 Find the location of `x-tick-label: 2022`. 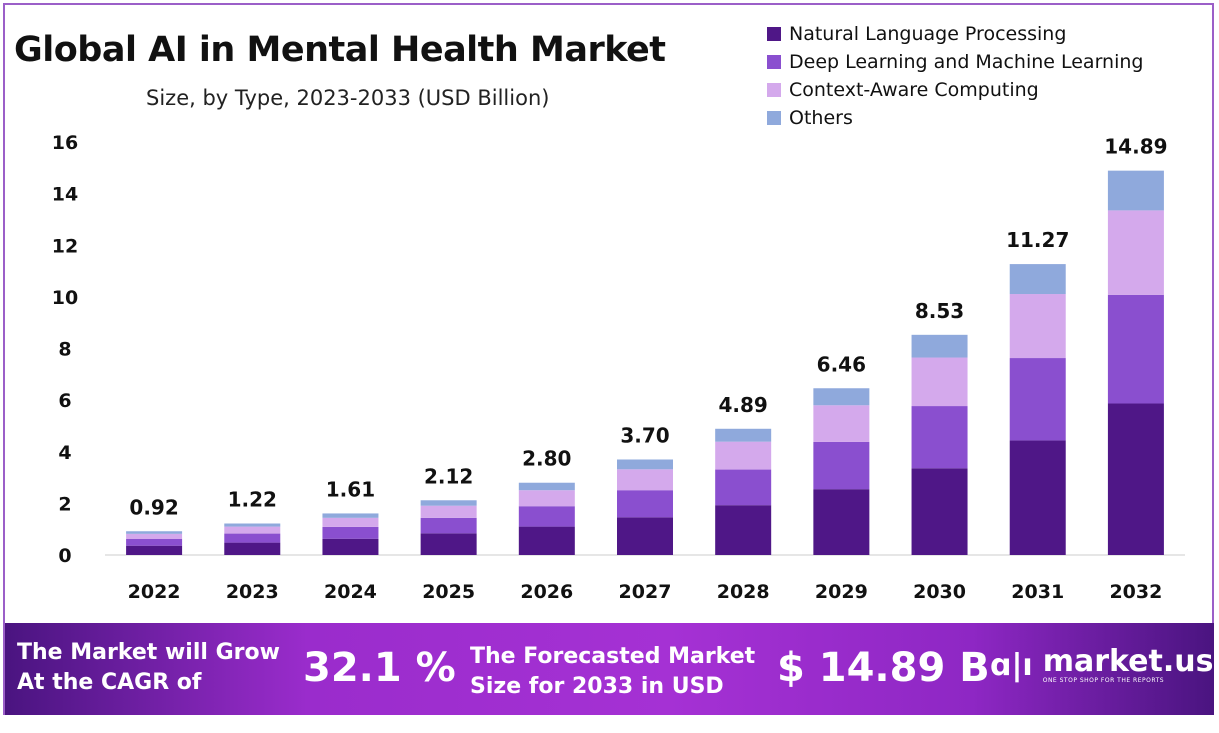

x-tick-label: 2022 is located at coordinates (154, 592).